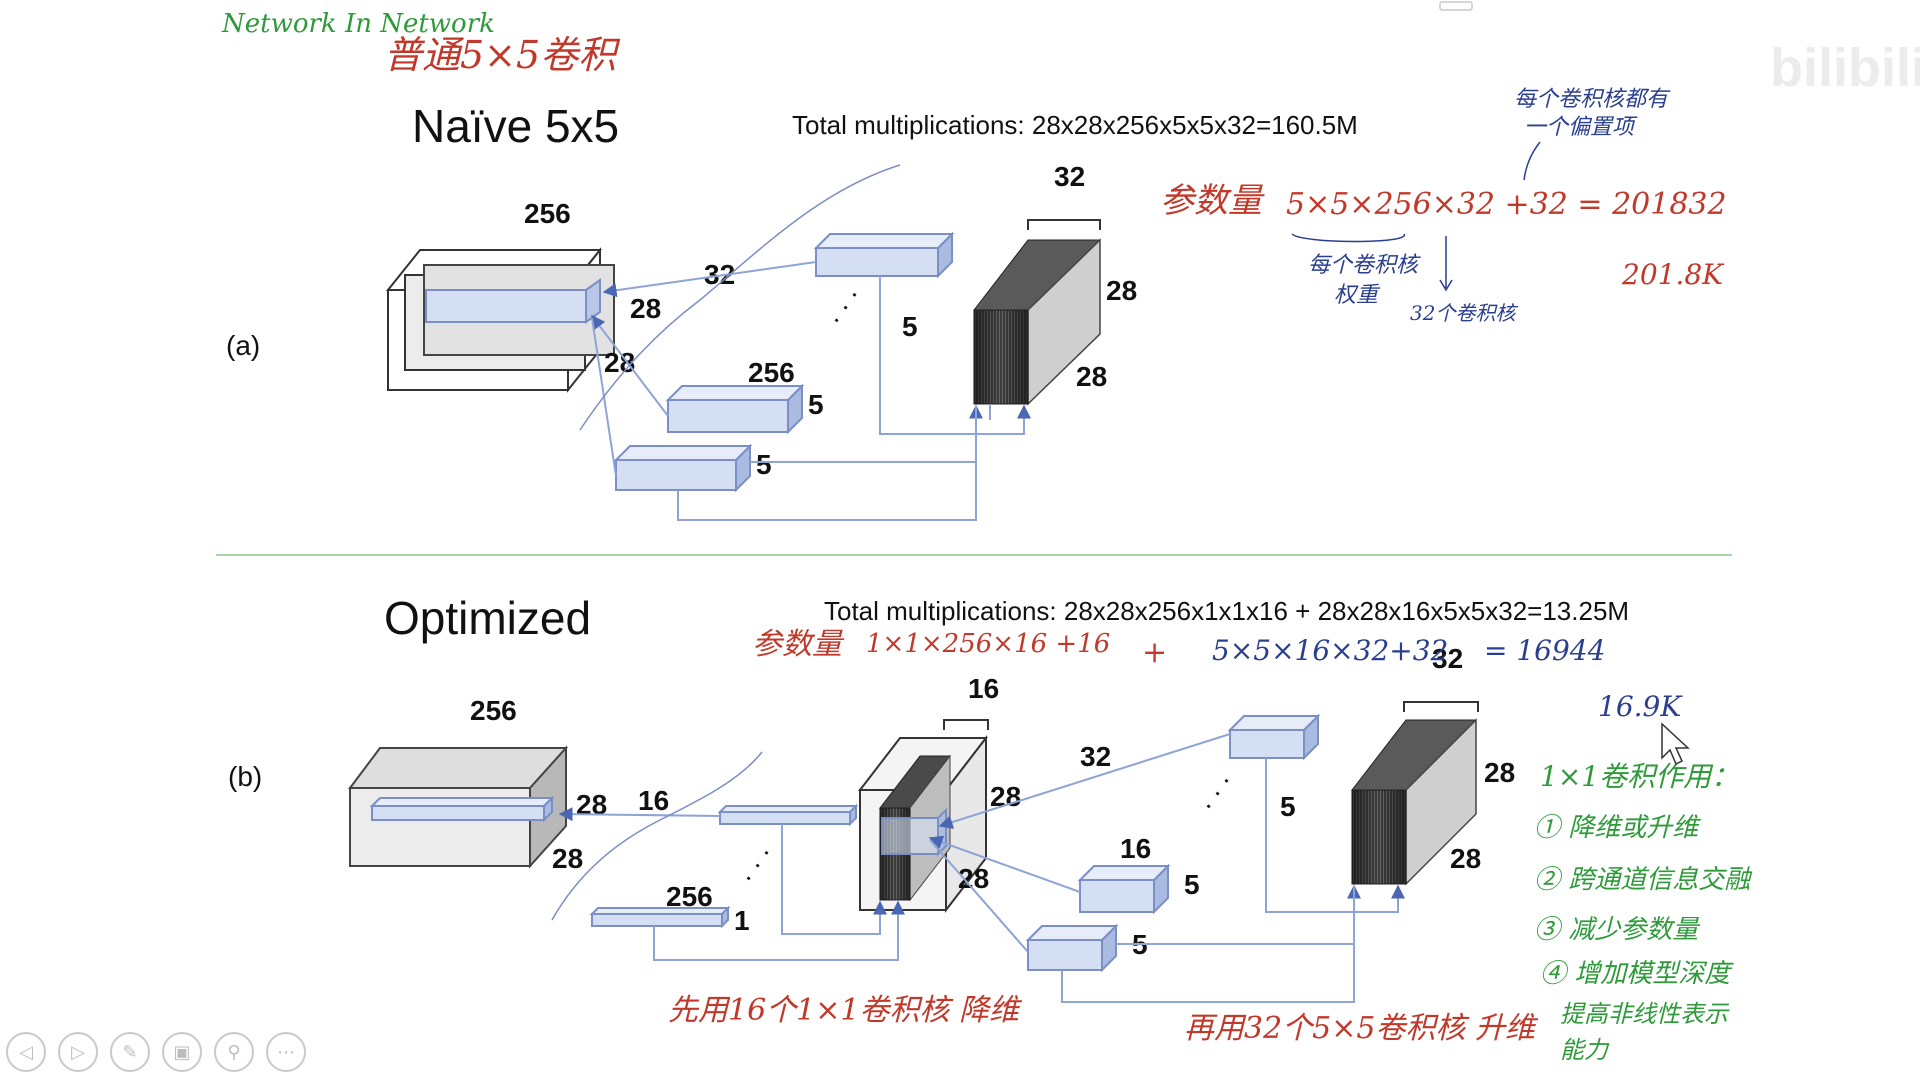  What do you see at coordinates (1845, 68) in the screenshot?
I see `bilibili-watermark: bilibili` at bounding box center [1845, 68].